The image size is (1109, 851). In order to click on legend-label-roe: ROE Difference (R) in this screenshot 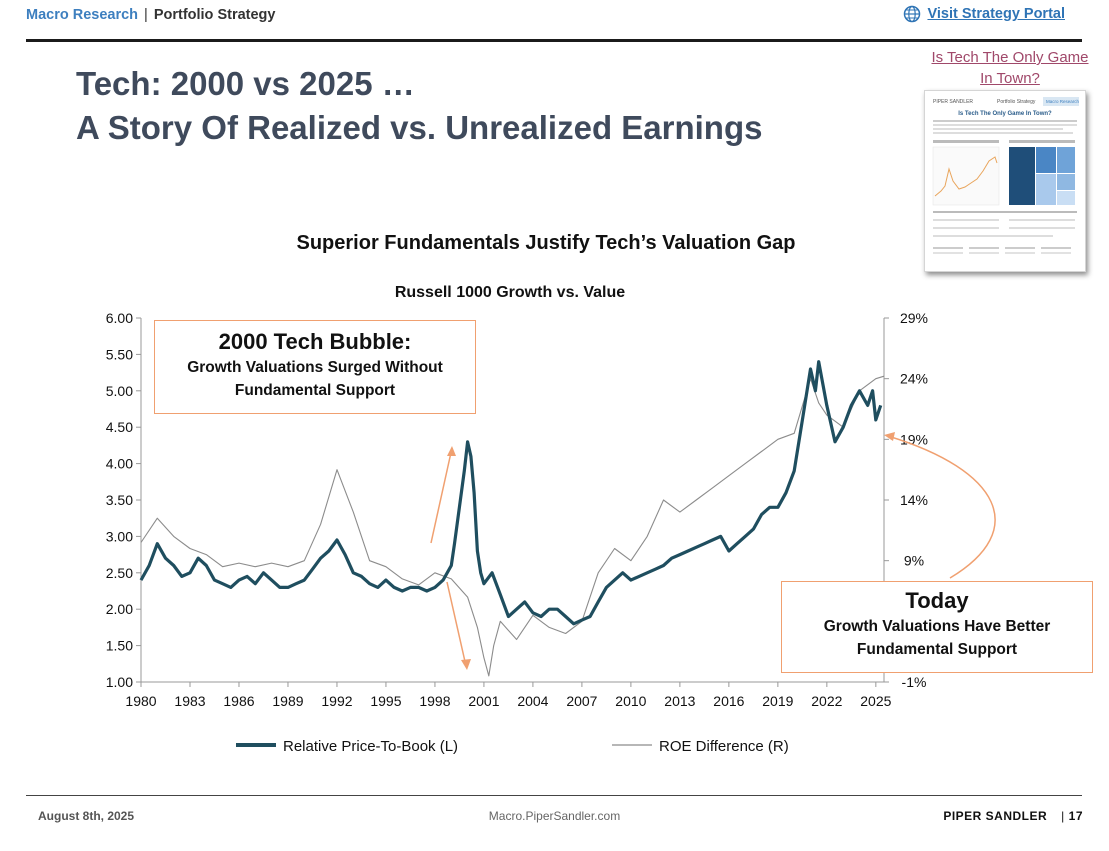, I will do `click(724, 746)`.